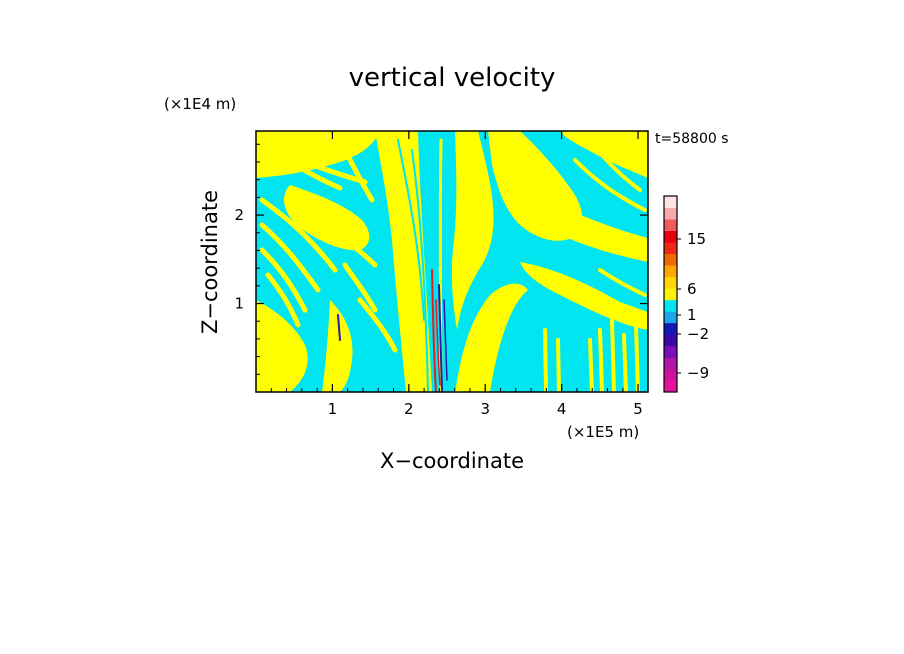 Image resolution: width=904 pixels, height=654 pixels. I want to click on colorbar-labels: −9 −21 6 15, so click(698, 306).